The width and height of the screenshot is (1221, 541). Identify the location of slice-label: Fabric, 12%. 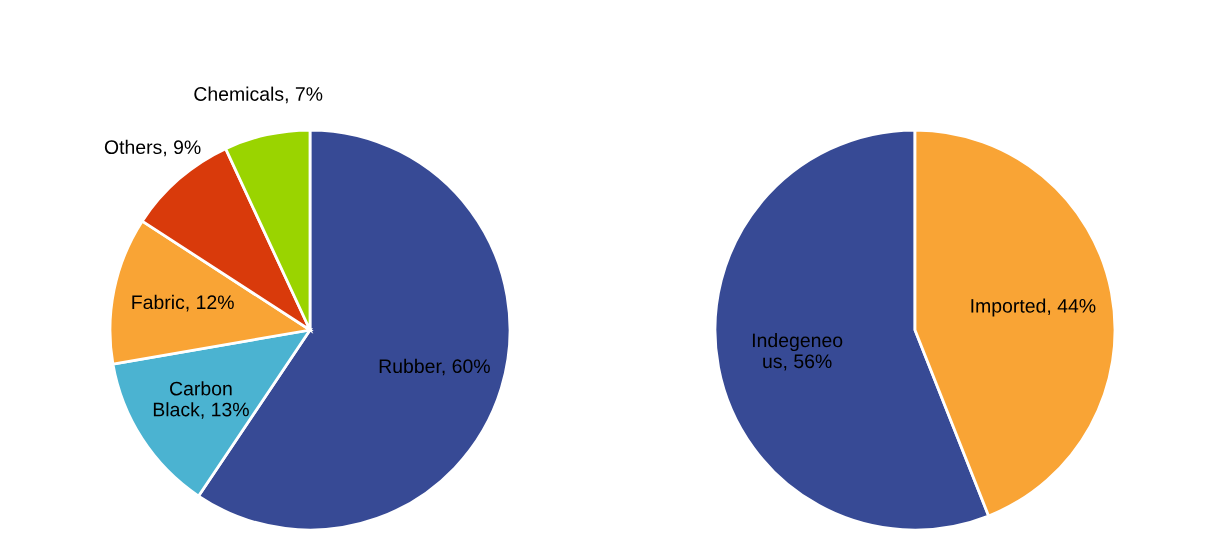
(183, 303).